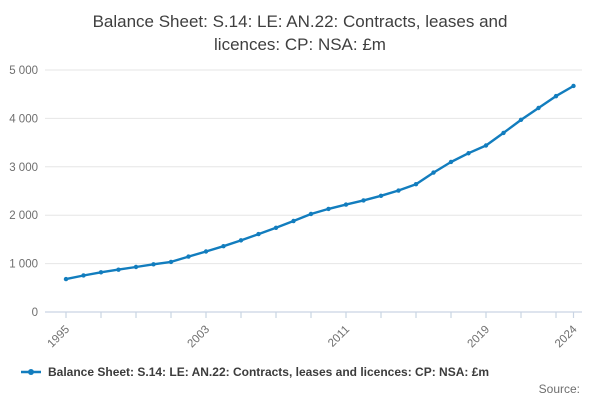 The width and height of the screenshot is (600, 400). I want to click on x-axis-label: 2019, so click(479, 337).